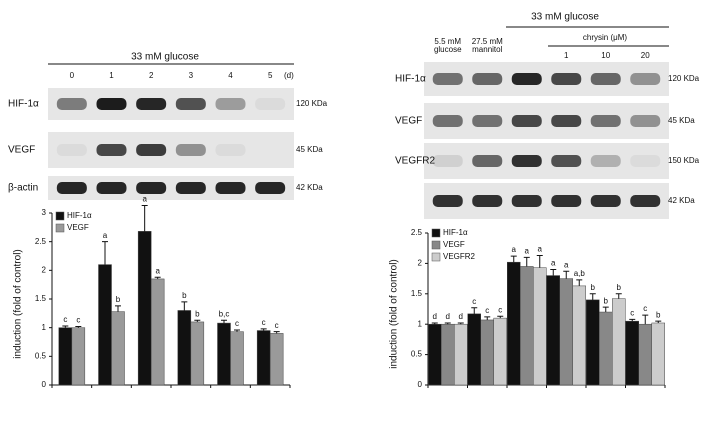 The image size is (707, 423). Describe the element at coordinates (309, 149) in the screenshot. I see `size-label: 45 KDa` at that location.